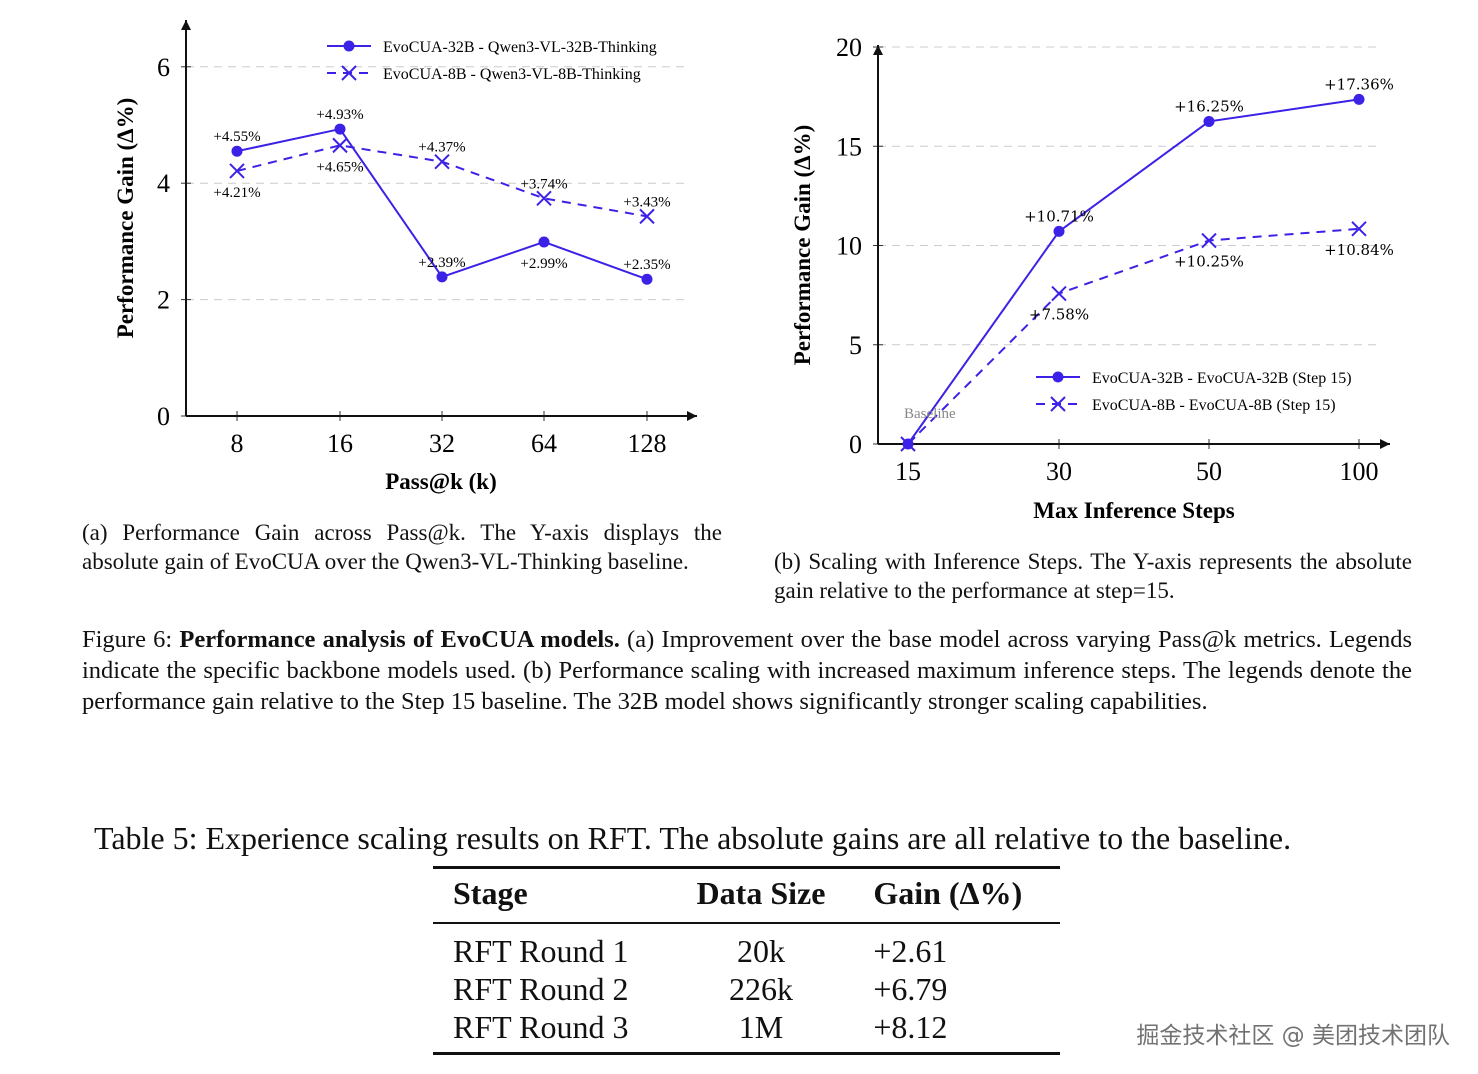 This screenshot has width=1478, height=1074. I want to click on data-label: +4.55%, so click(236, 137).